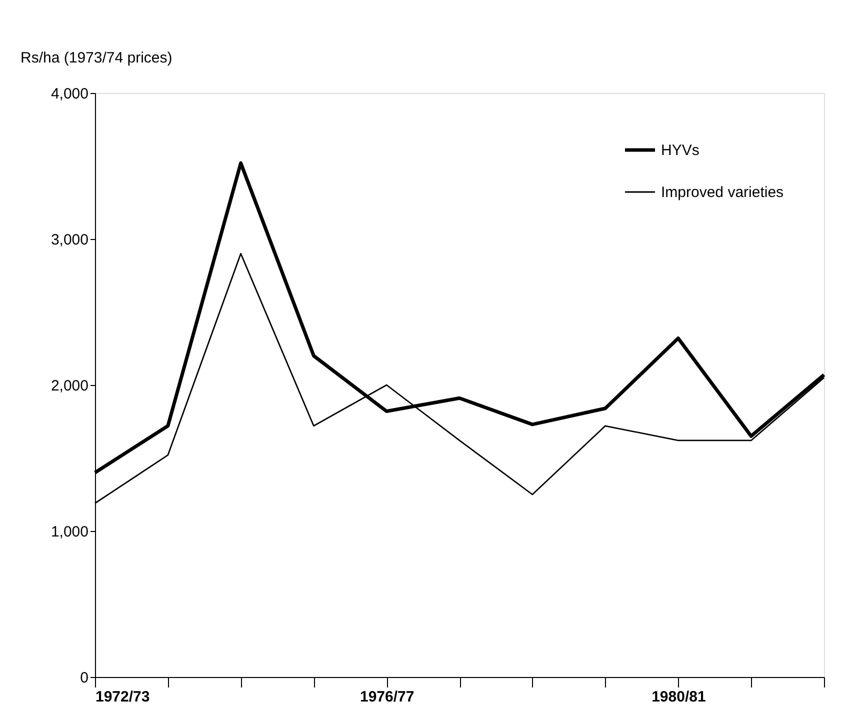  I want to click on y-tick-label: 2,000, so click(69, 386).